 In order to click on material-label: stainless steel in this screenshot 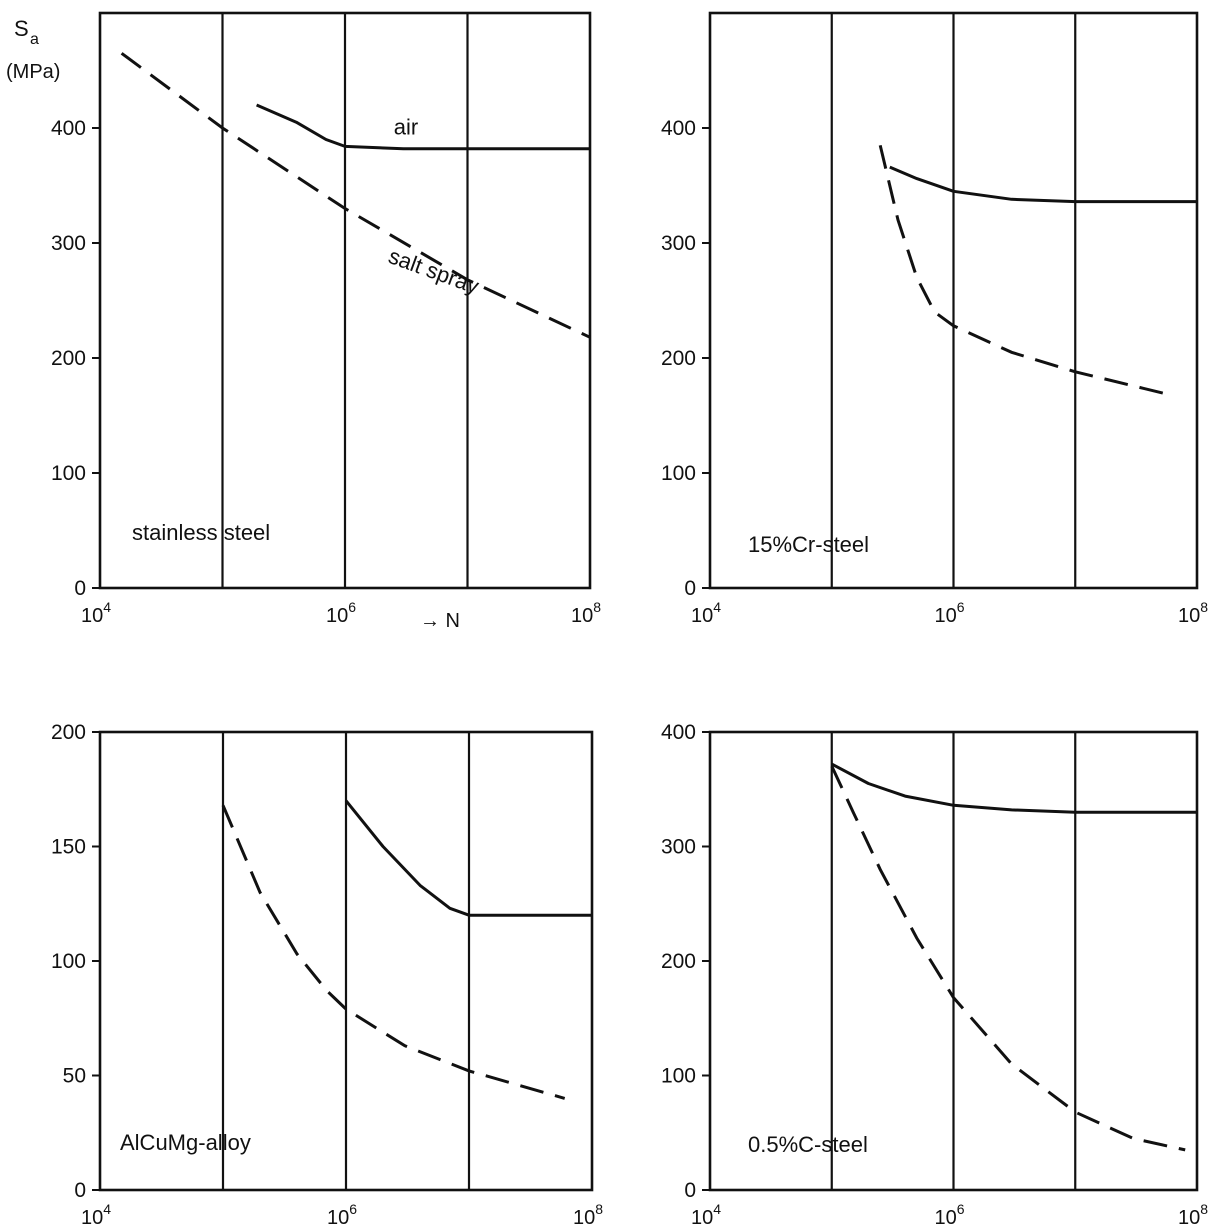, I will do `click(201, 532)`.